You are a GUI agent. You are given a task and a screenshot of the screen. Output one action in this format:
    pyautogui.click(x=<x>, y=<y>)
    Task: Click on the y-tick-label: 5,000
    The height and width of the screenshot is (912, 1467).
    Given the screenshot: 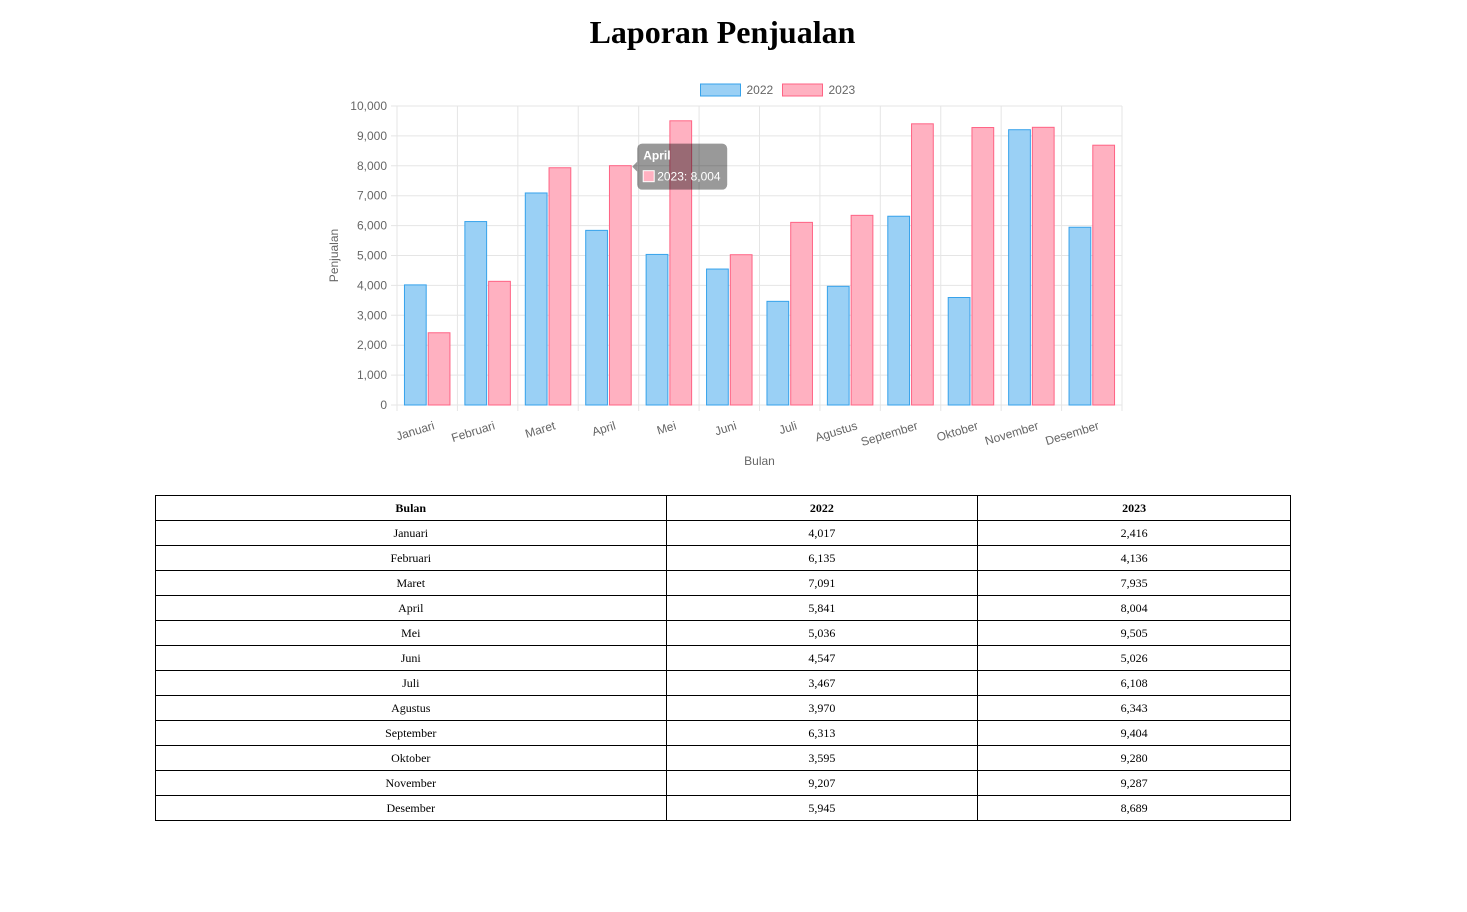 What is the action you would take?
    pyautogui.click(x=372, y=256)
    